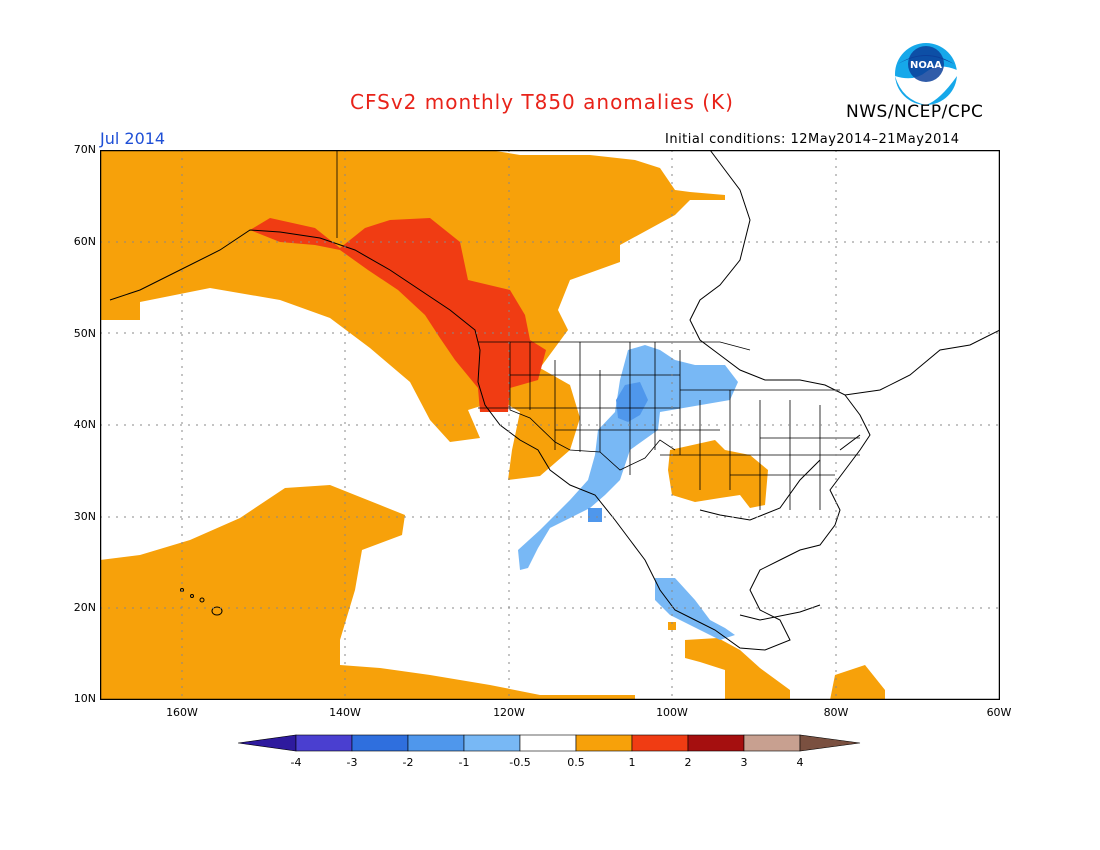  Describe the element at coordinates (182, 712) in the screenshot. I see `lon-label-160w: 160W` at that location.